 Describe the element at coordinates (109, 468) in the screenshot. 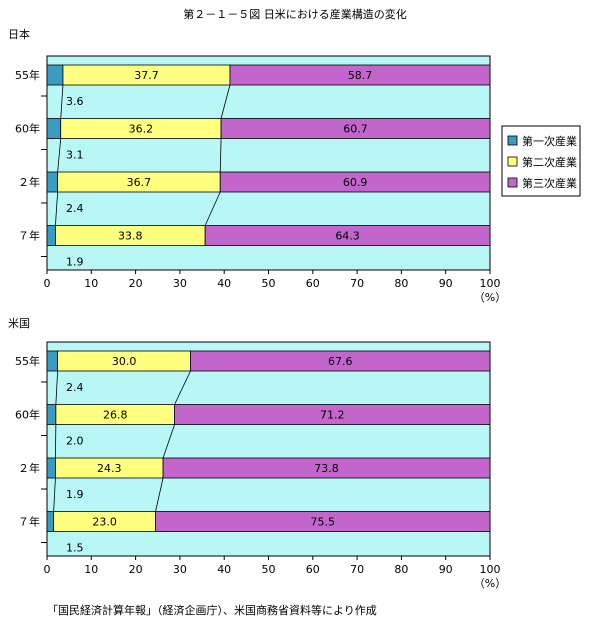

I see `data-label: 24.3` at that location.